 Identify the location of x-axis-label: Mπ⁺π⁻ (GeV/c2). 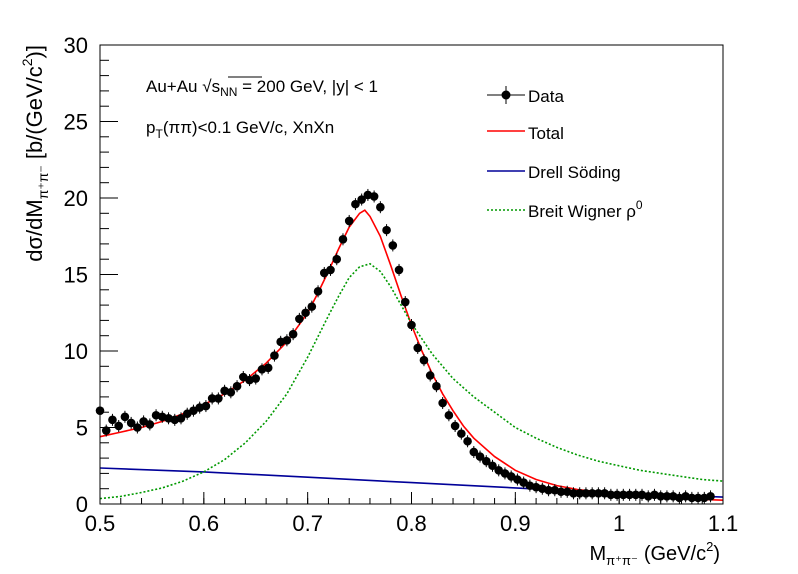
(655, 553).